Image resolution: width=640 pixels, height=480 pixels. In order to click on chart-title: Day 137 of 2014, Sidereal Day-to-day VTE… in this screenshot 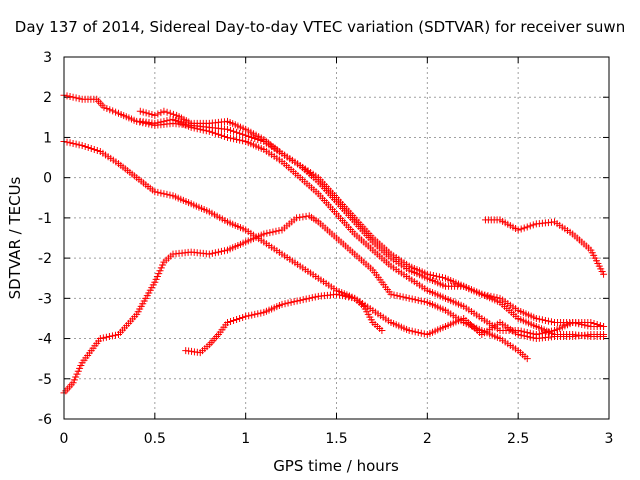, I will do `click(320, 27)`.